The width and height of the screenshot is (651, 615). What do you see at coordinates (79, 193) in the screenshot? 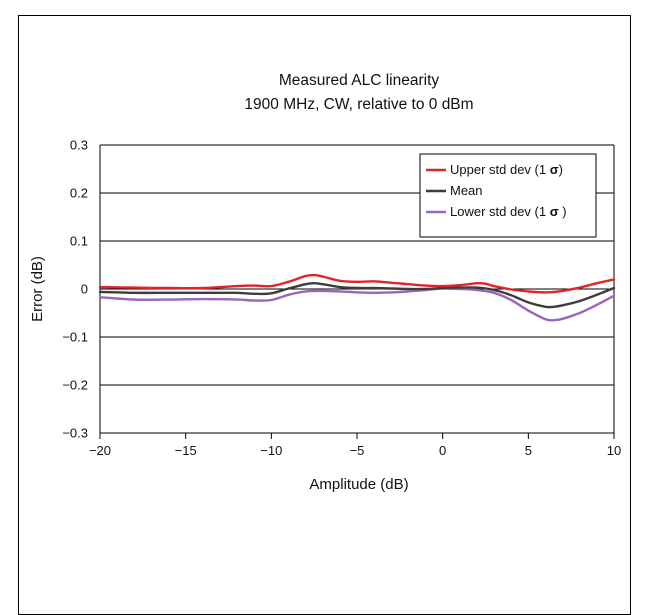
I see `y-tick-label: 0.2` at bounding box center [79, 193].